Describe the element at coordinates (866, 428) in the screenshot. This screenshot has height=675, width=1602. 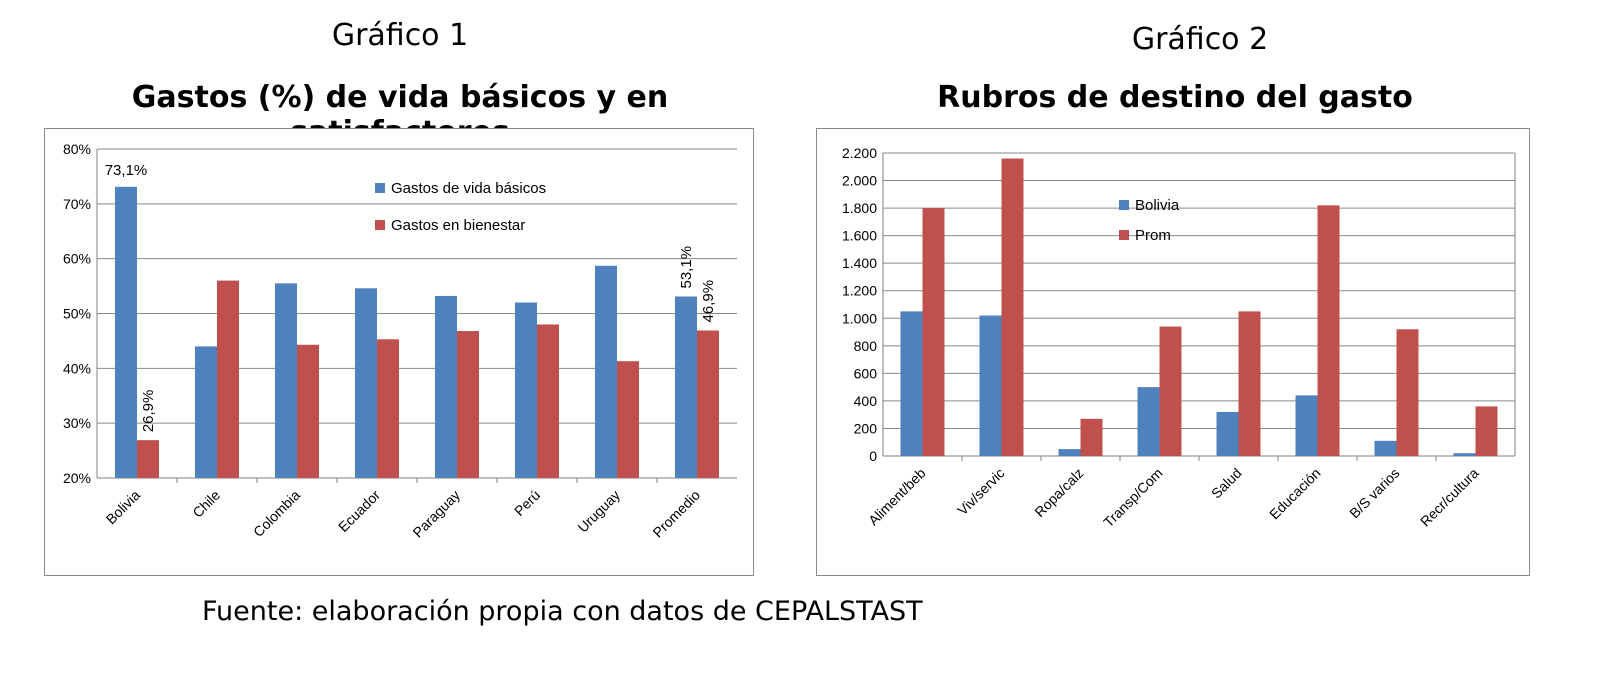
I see `y-tick-label: 200` at that location.